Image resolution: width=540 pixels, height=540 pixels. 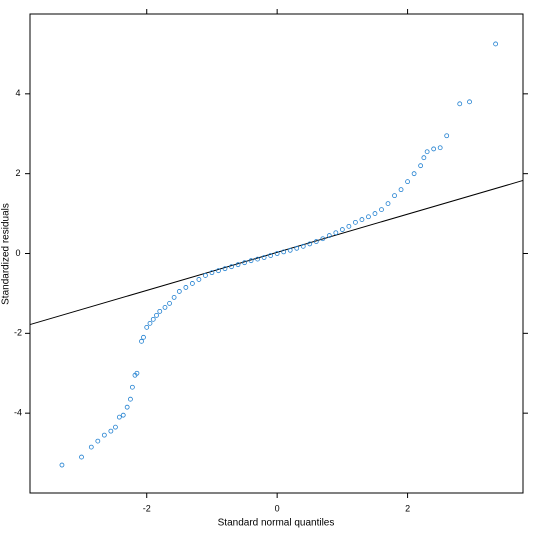 I want to click on x-tick-label: 2, so click(x=407, y=508).